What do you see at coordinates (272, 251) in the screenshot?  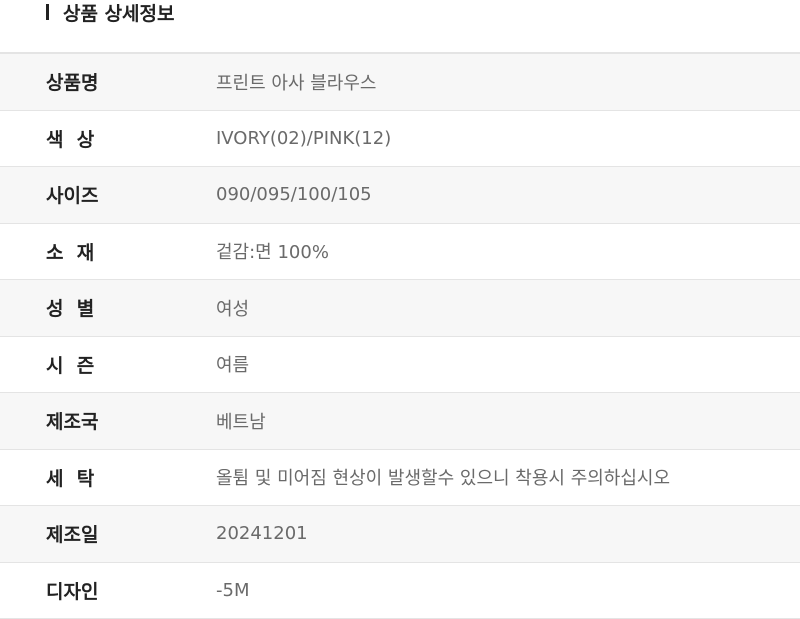 I see `row-value: 겉감:면 100%` at bounding box center [272, 251].